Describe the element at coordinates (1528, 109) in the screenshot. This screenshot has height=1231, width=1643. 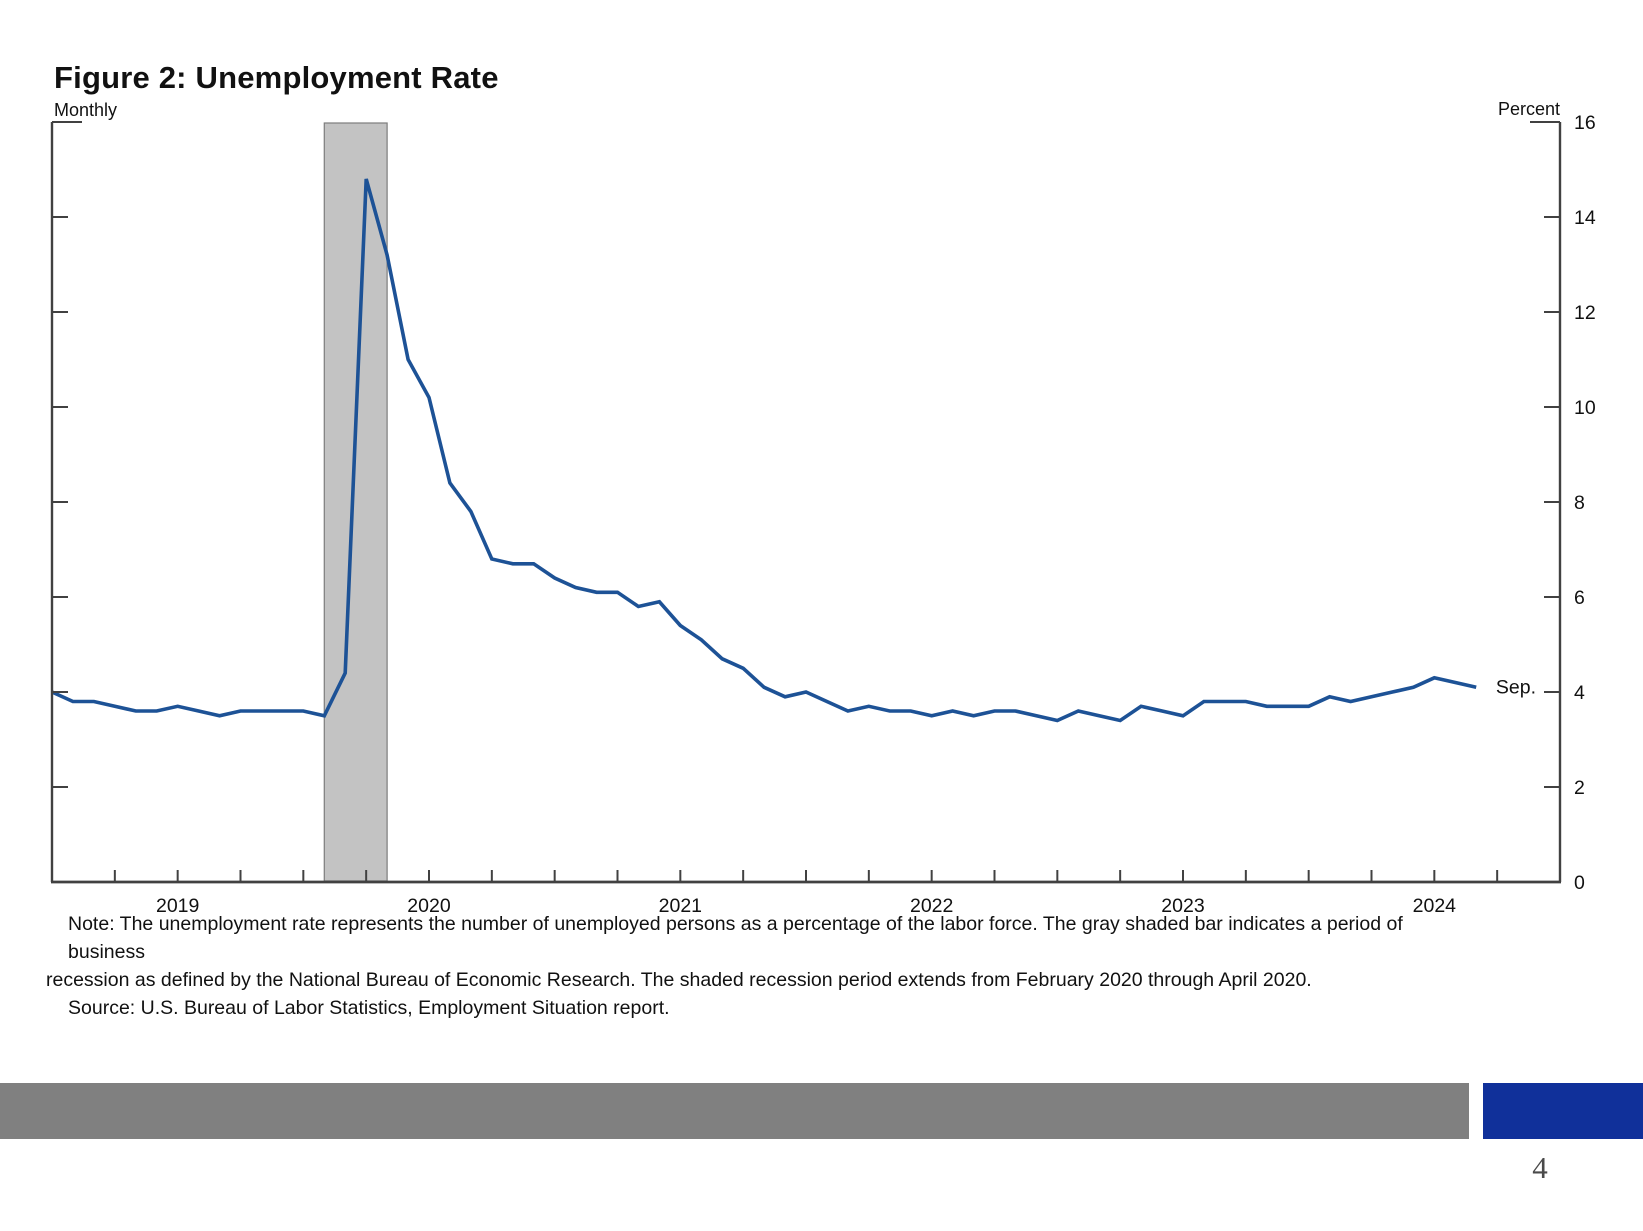
I see `unit-label: Percent` at that location.